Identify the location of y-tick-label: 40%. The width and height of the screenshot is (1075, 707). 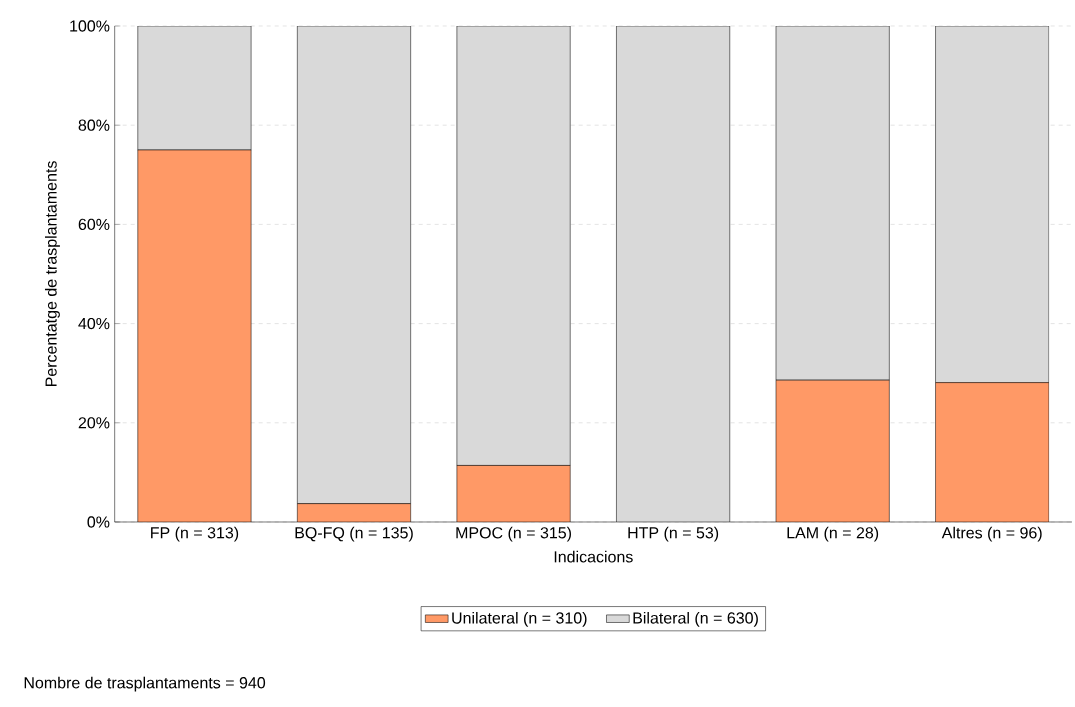
(94, 323).